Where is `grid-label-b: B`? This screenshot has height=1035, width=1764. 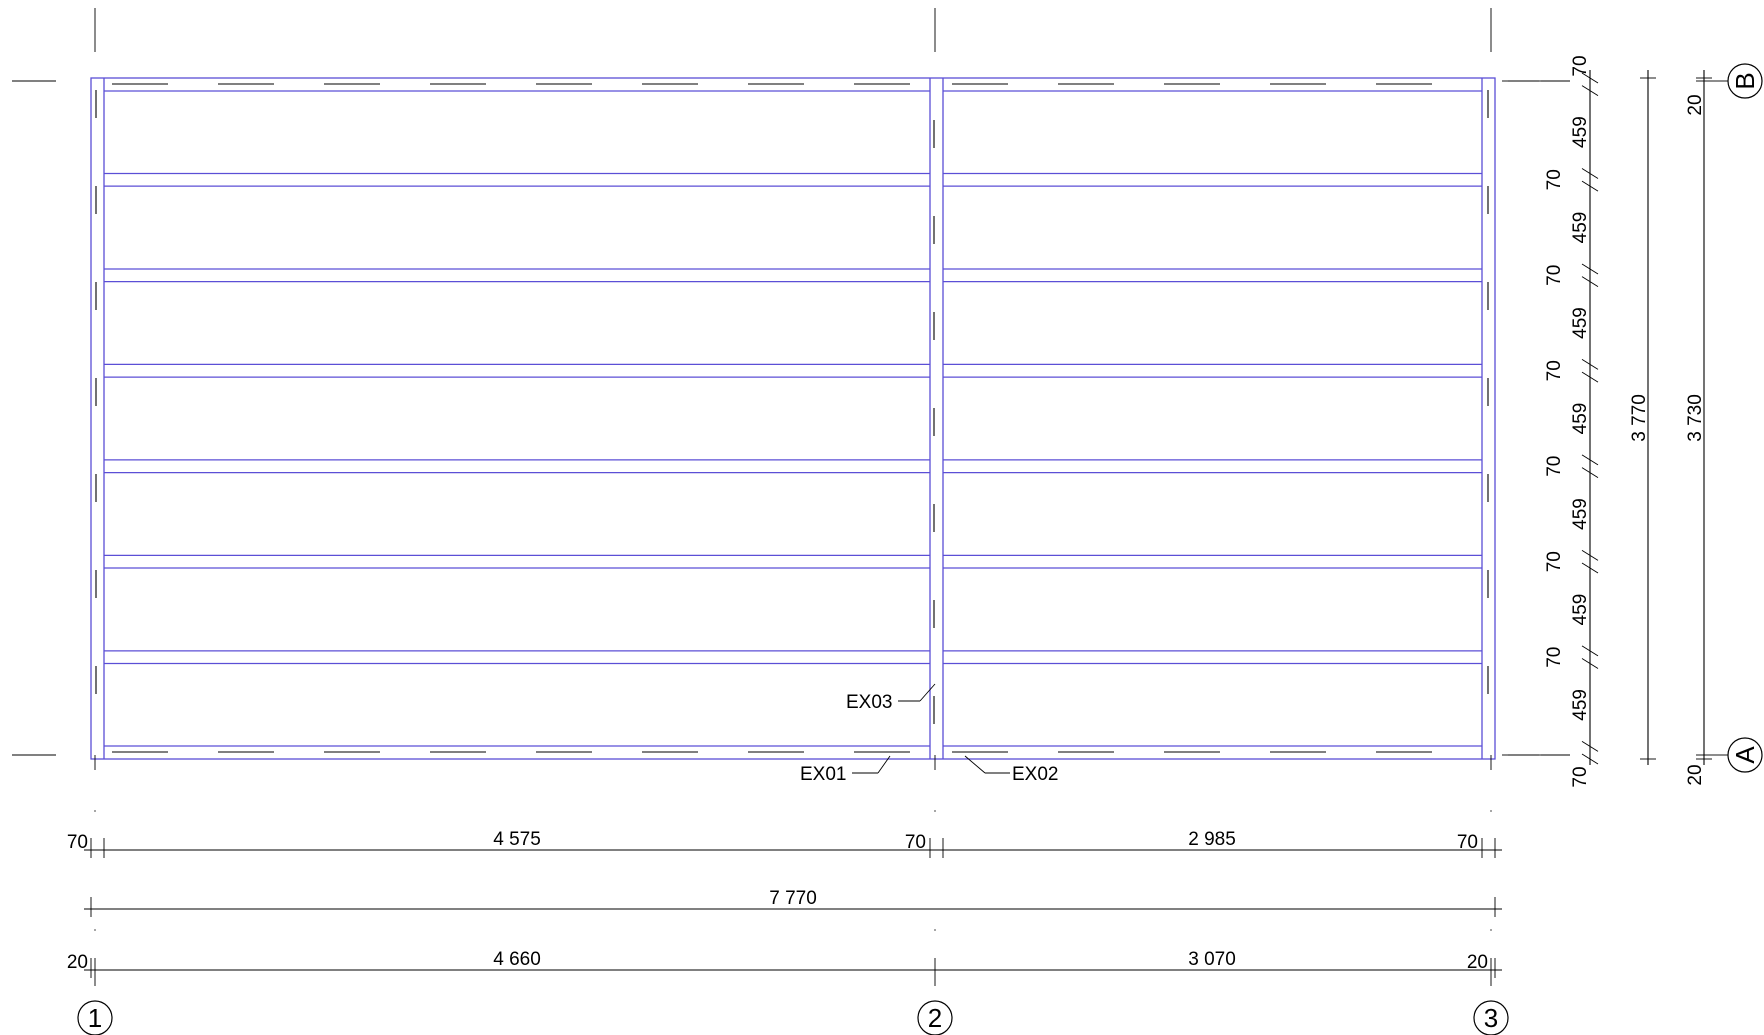
grid-label-b: B is located at coordinates (1745, 80).